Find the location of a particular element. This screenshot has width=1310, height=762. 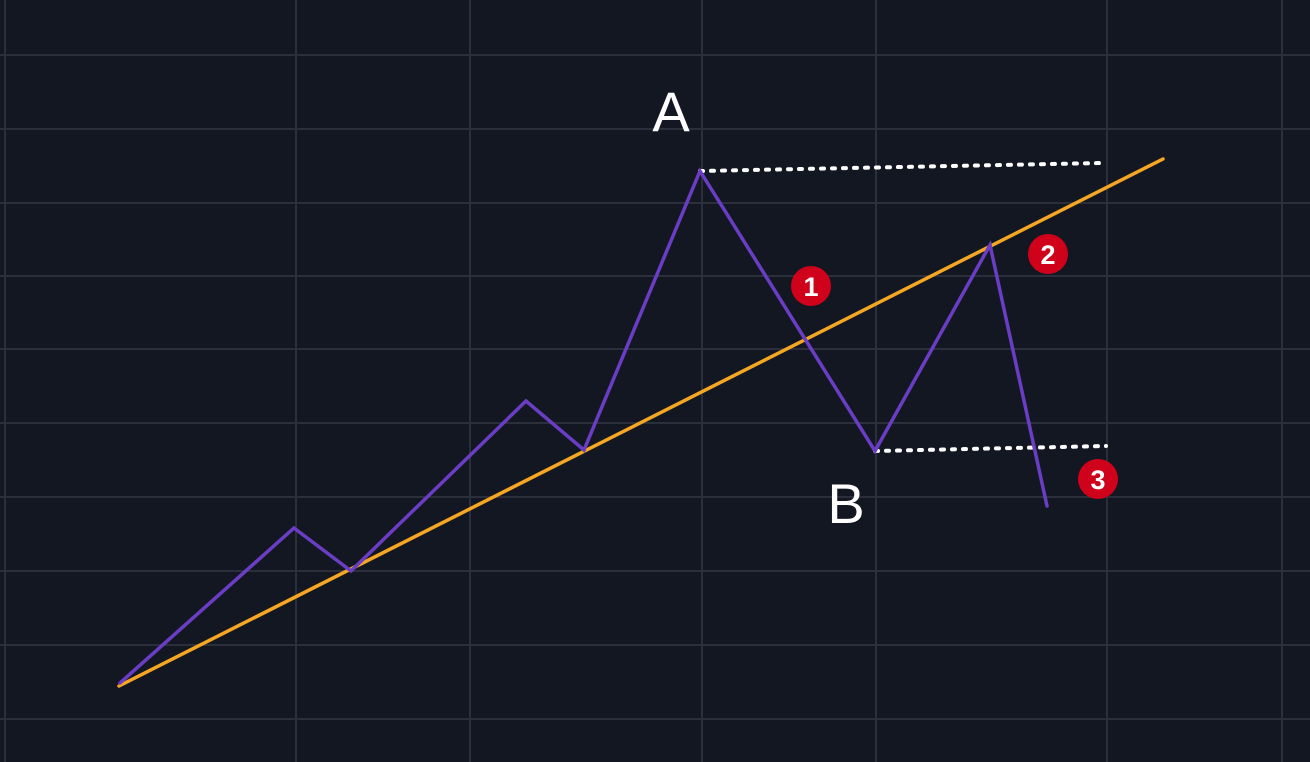

badge-number: 1 is located at coordinates (810, 287).